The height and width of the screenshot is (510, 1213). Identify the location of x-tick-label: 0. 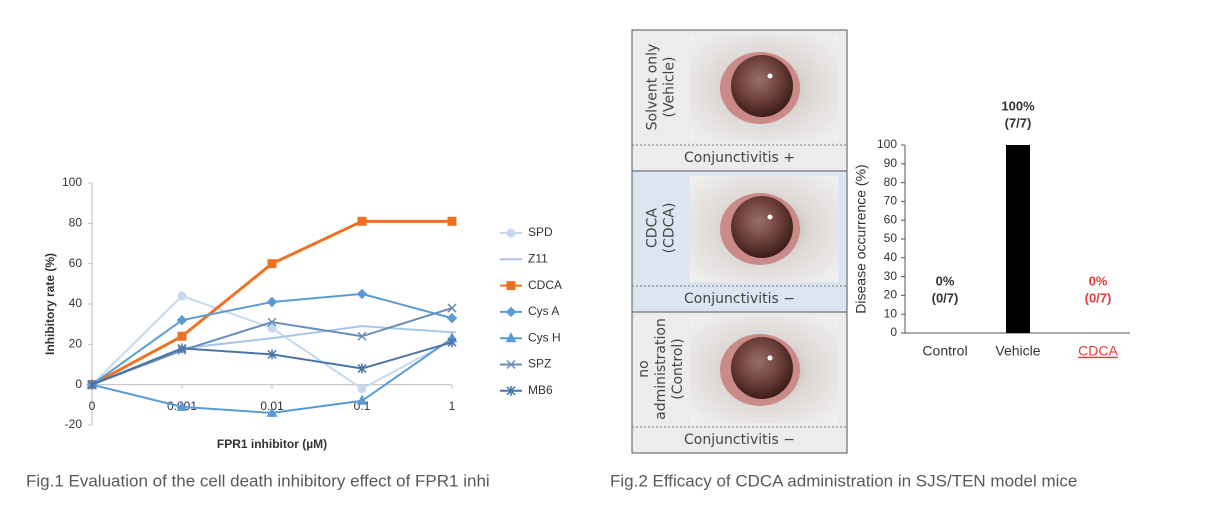
(92, 406).